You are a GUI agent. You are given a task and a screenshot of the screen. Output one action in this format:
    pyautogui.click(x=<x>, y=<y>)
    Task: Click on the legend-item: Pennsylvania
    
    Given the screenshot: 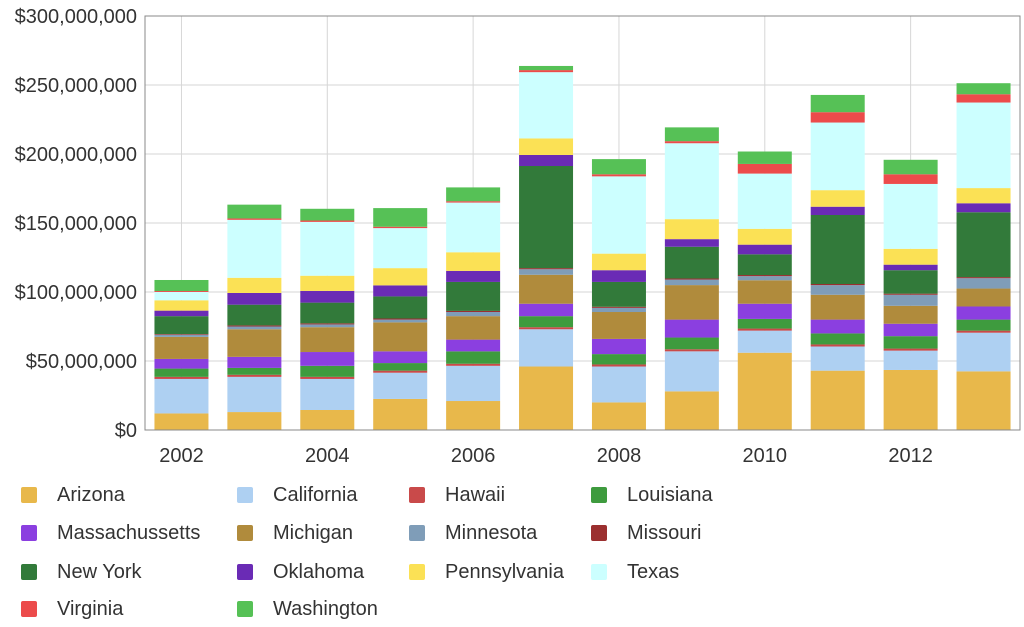 What is the action you would take?
    pyautogui.click(x=476, y=572)
    